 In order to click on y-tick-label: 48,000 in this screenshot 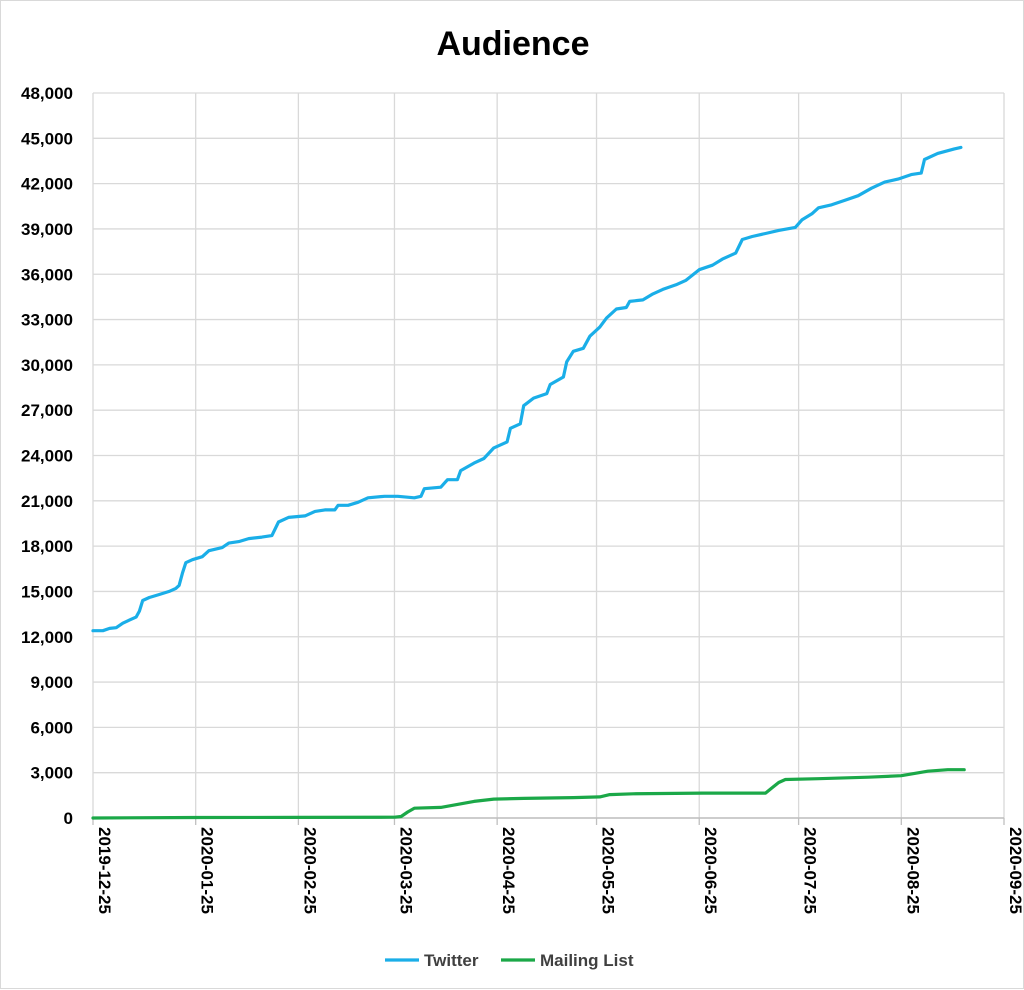, I will do `click(47, 93)`.